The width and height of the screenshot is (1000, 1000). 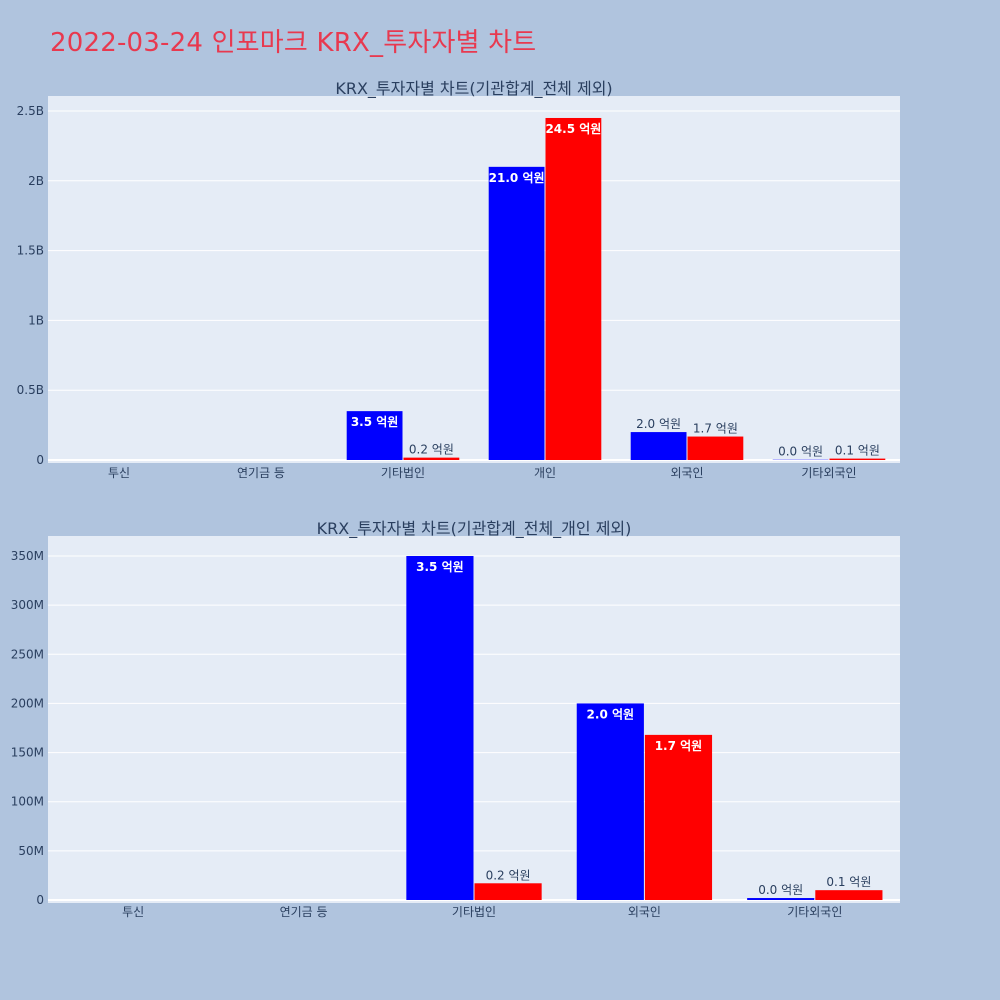 I want to click on y-tick-label: 2.5B, so click(x=30, y=111).